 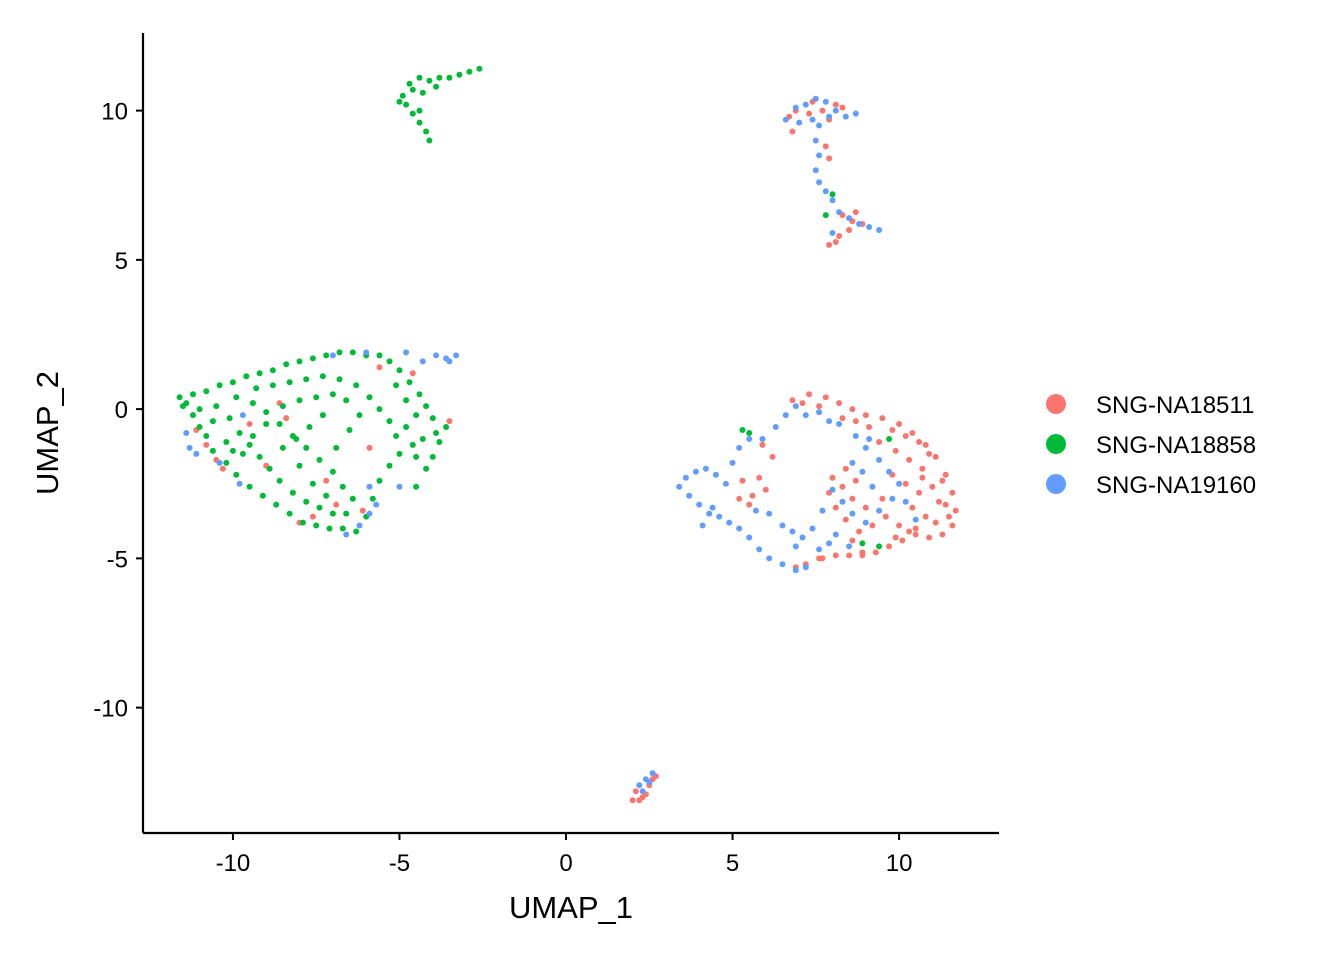 What do you see at coordinates (1151, 445) in the screenshot?
I see `legend-item: SNG-NA18858` at bounding box center [1151, 445].